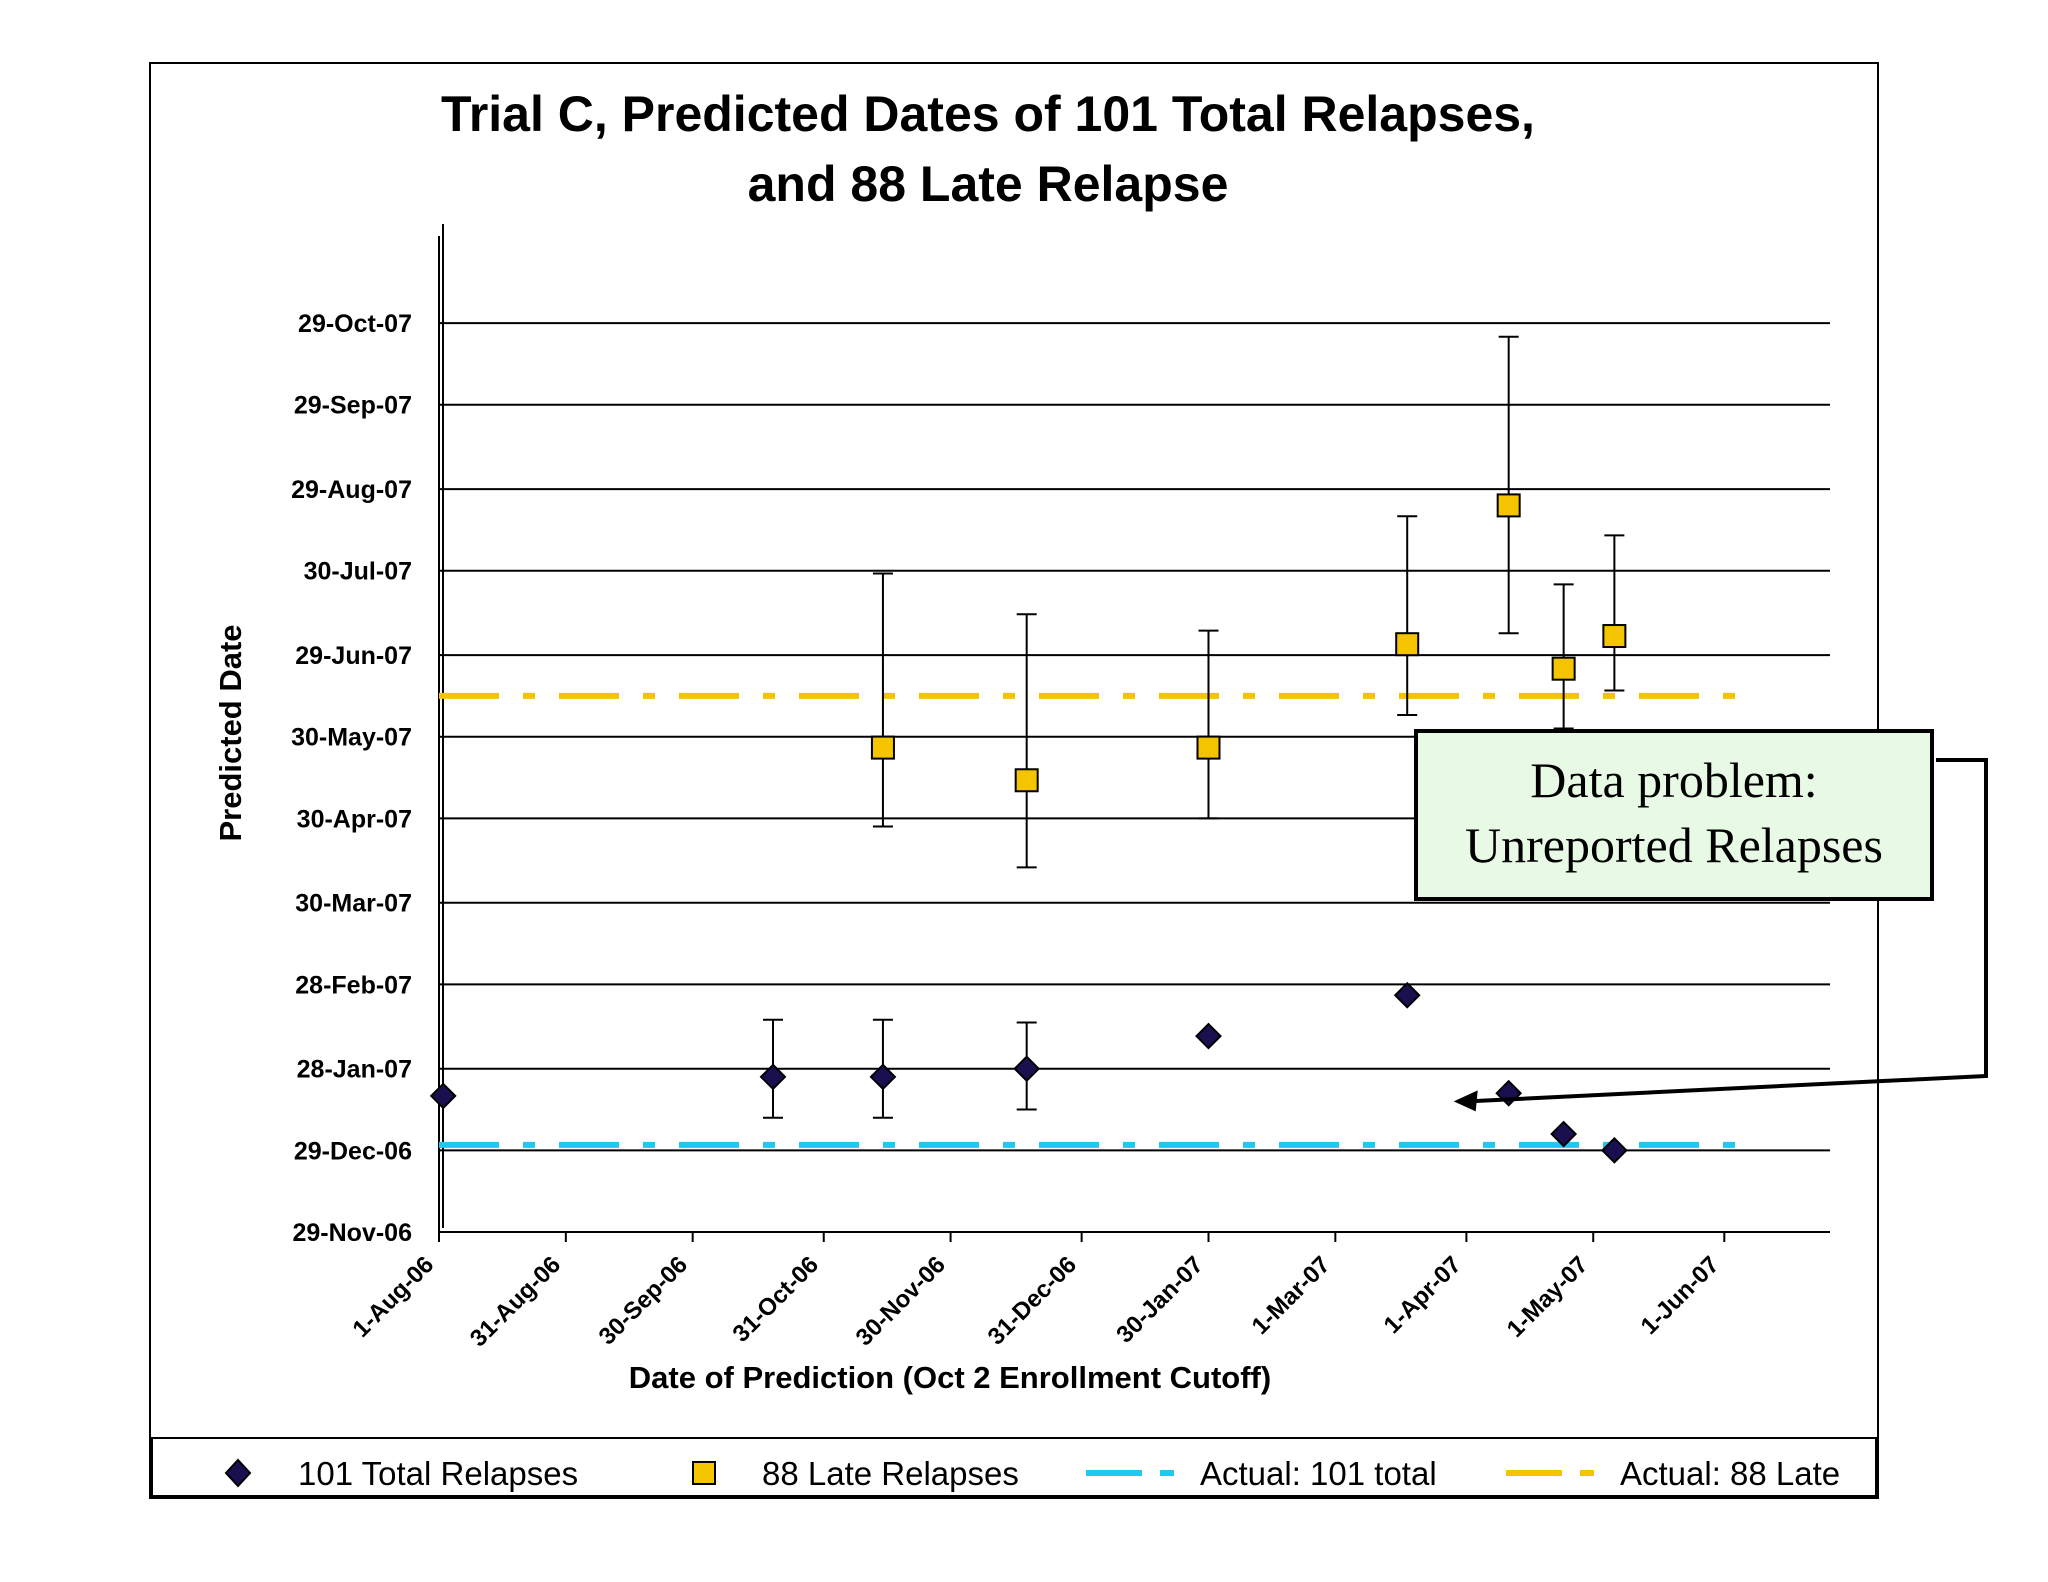  I want to click on legend-item-1: 88 Late Relapses, so click(855, 1473).